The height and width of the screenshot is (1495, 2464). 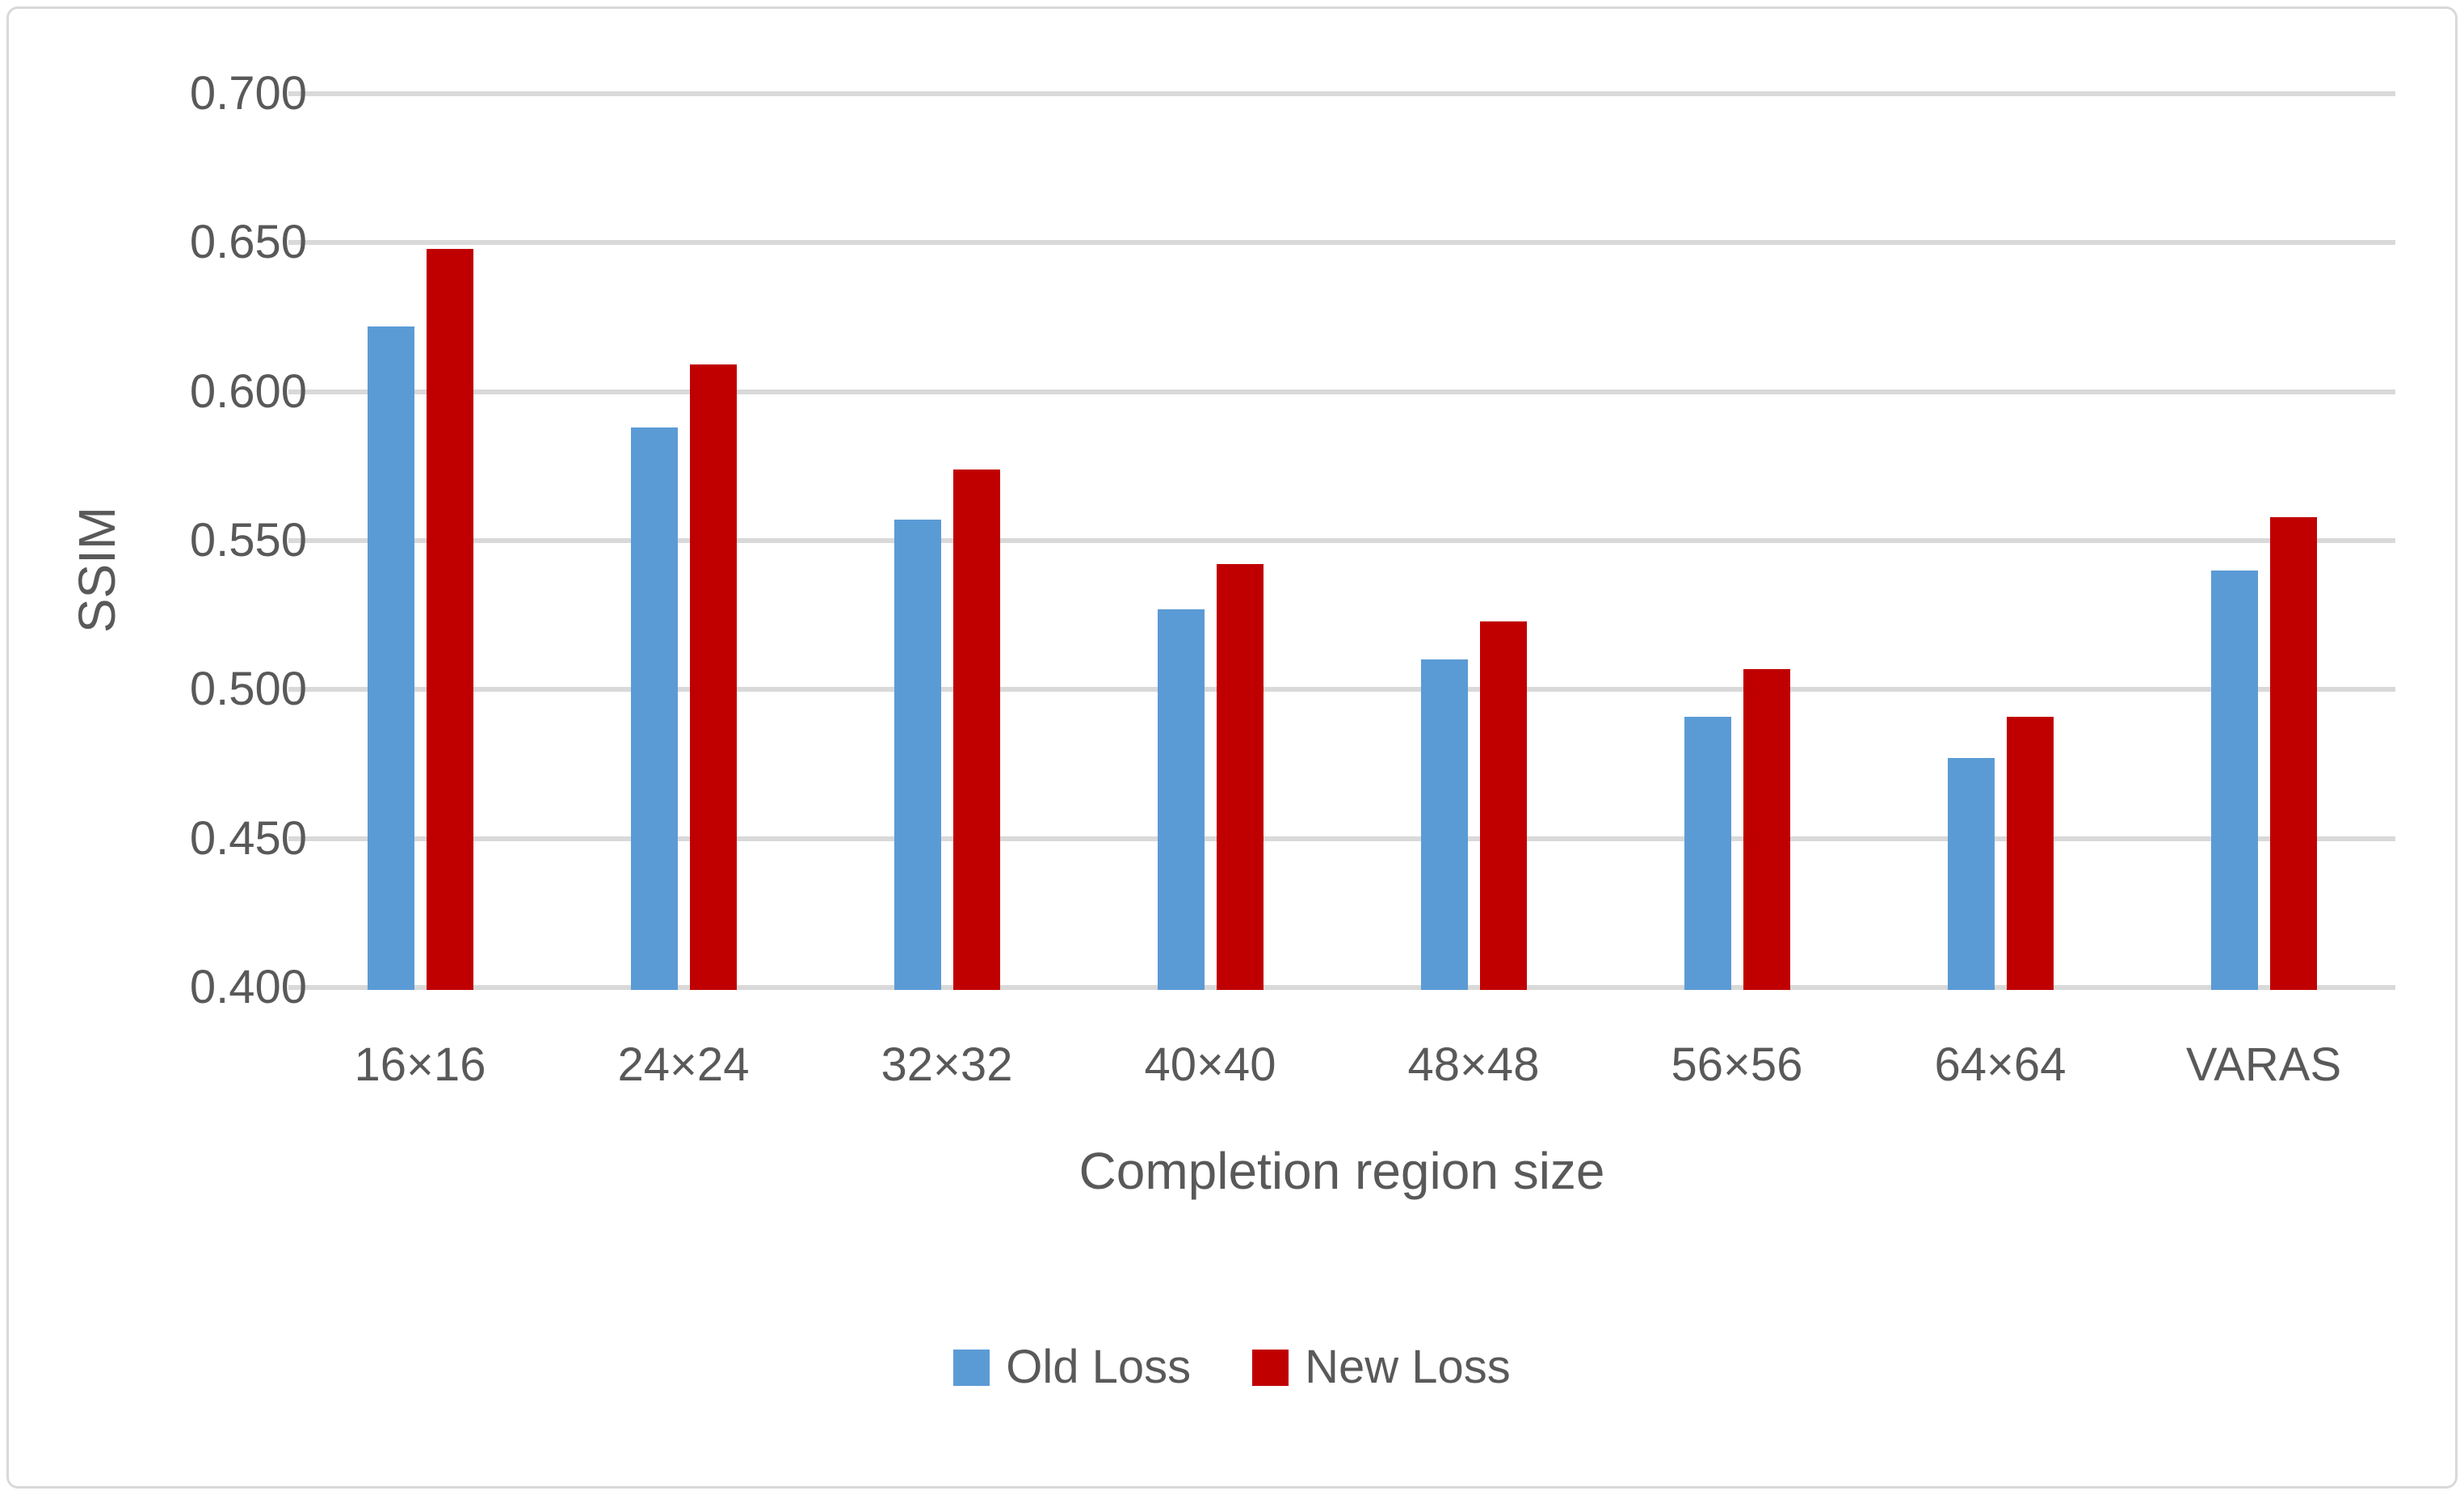 What do you see at coordinates (1737, 1064) in the screenshot?
I see `x-tick-label: 56×56` at bounding box center [1737, 1064].